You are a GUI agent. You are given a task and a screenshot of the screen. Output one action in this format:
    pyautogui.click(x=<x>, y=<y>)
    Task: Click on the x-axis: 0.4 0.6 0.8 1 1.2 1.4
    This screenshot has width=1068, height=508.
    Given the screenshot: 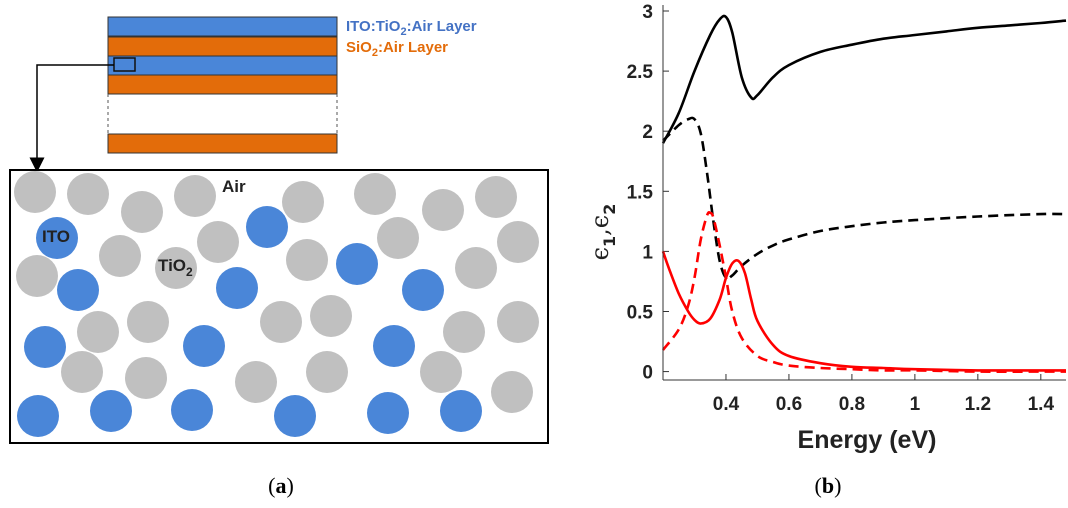 What is the action you would take?
    pyautogui.click(x=884, y=394)
    